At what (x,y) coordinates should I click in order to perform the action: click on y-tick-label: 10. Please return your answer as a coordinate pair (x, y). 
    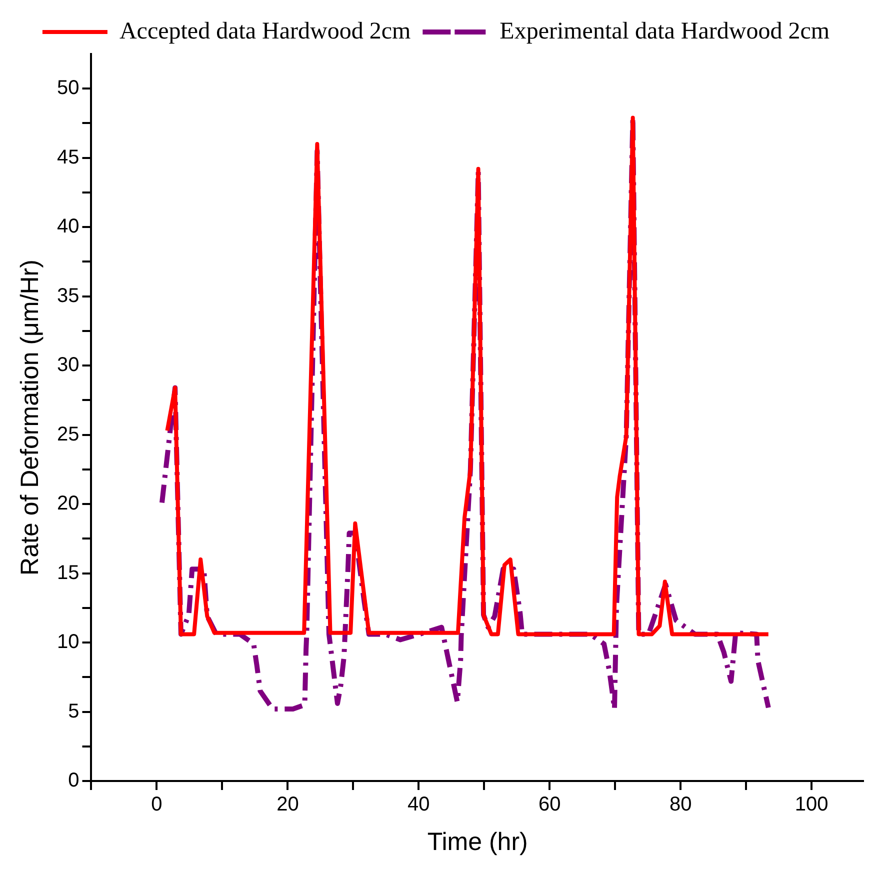
    Looking at the image, I should click on (68, 642).